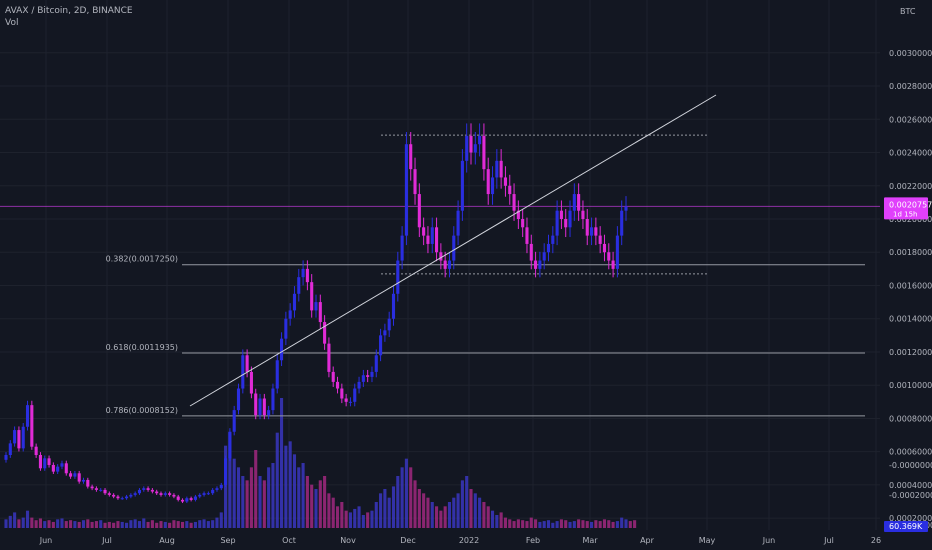 This screenshot has width=932, height=550. I want to click on y-tick-label: 0.0008000, so click(910, 418).